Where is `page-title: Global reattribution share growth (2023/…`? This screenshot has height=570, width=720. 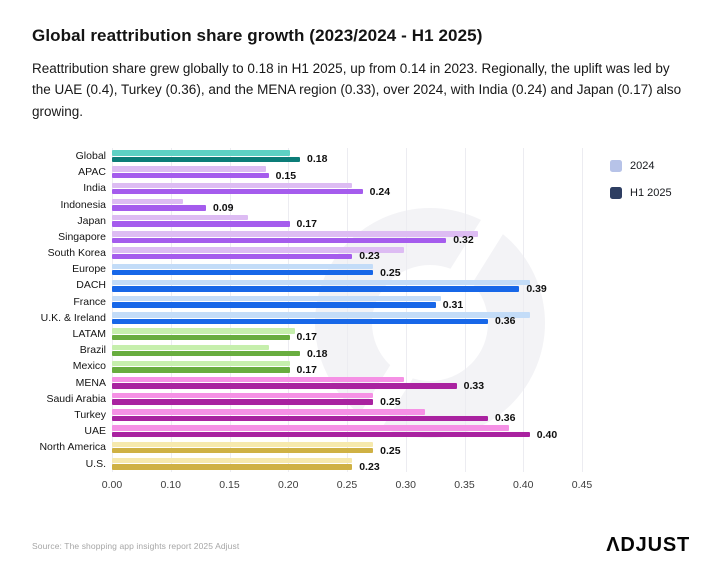
page-title: Global reattribution share growth (2023/… is located at coordinates (257, 35).